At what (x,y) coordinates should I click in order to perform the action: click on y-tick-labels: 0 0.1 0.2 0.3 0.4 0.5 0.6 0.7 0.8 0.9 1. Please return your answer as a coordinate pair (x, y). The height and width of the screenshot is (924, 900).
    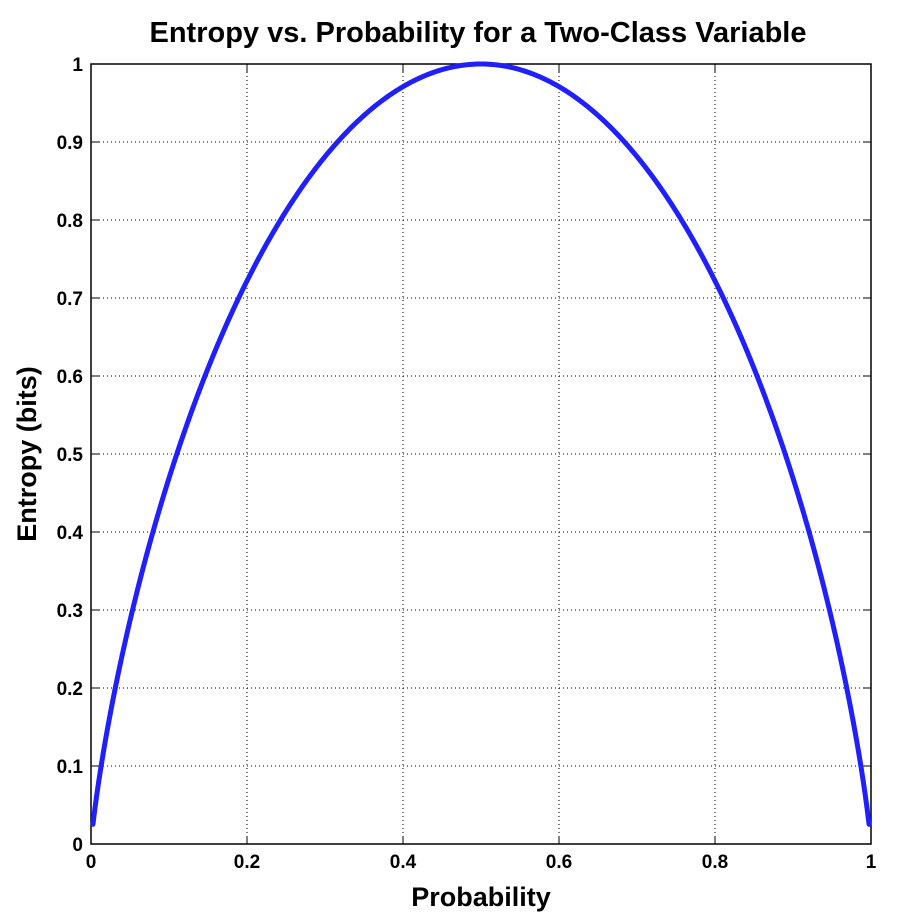
    Looking at the image, I should click on (70, 455).